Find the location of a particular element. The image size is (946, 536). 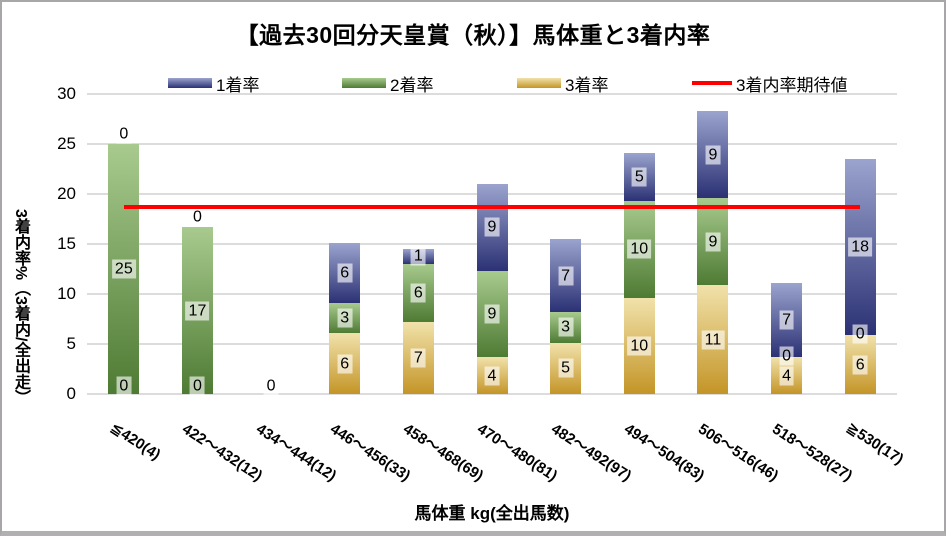

data-label-third-6: 5 is located at coordinates (566, 368).